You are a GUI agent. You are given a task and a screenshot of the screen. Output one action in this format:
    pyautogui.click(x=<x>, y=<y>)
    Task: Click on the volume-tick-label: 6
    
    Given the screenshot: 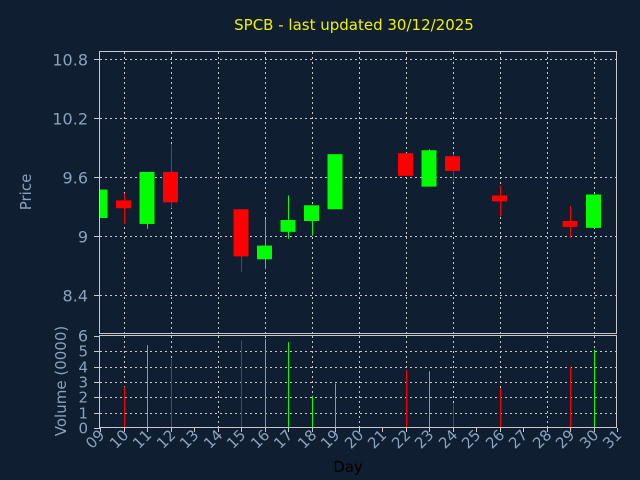 What is the action you would take?
    pyautogui.click(x=83, y=336)
    